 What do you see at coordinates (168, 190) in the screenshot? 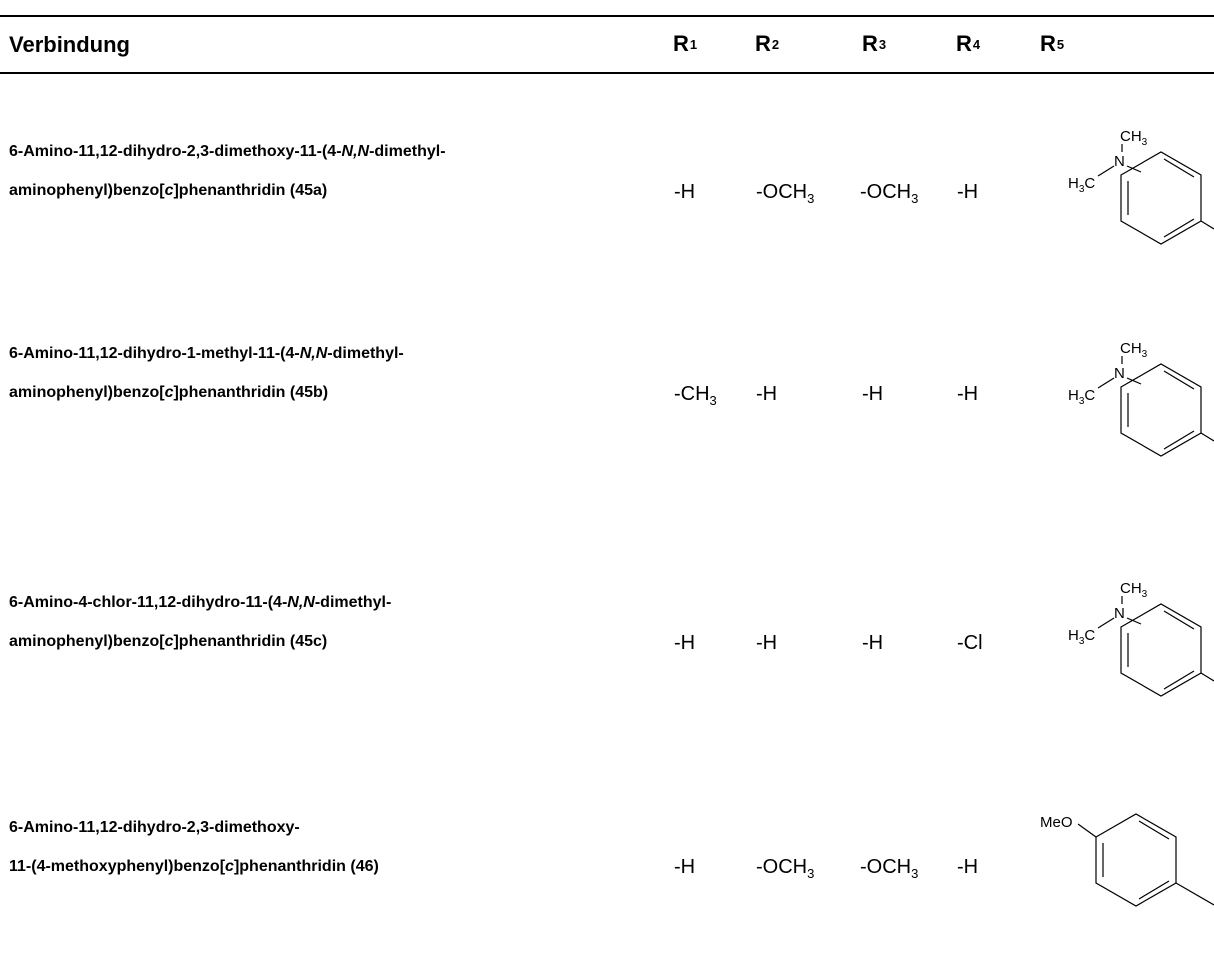
I see `compound-name-line: aminophenyl)benzo[c]phenanthridin (45a)` at bounding box center [168, 190].